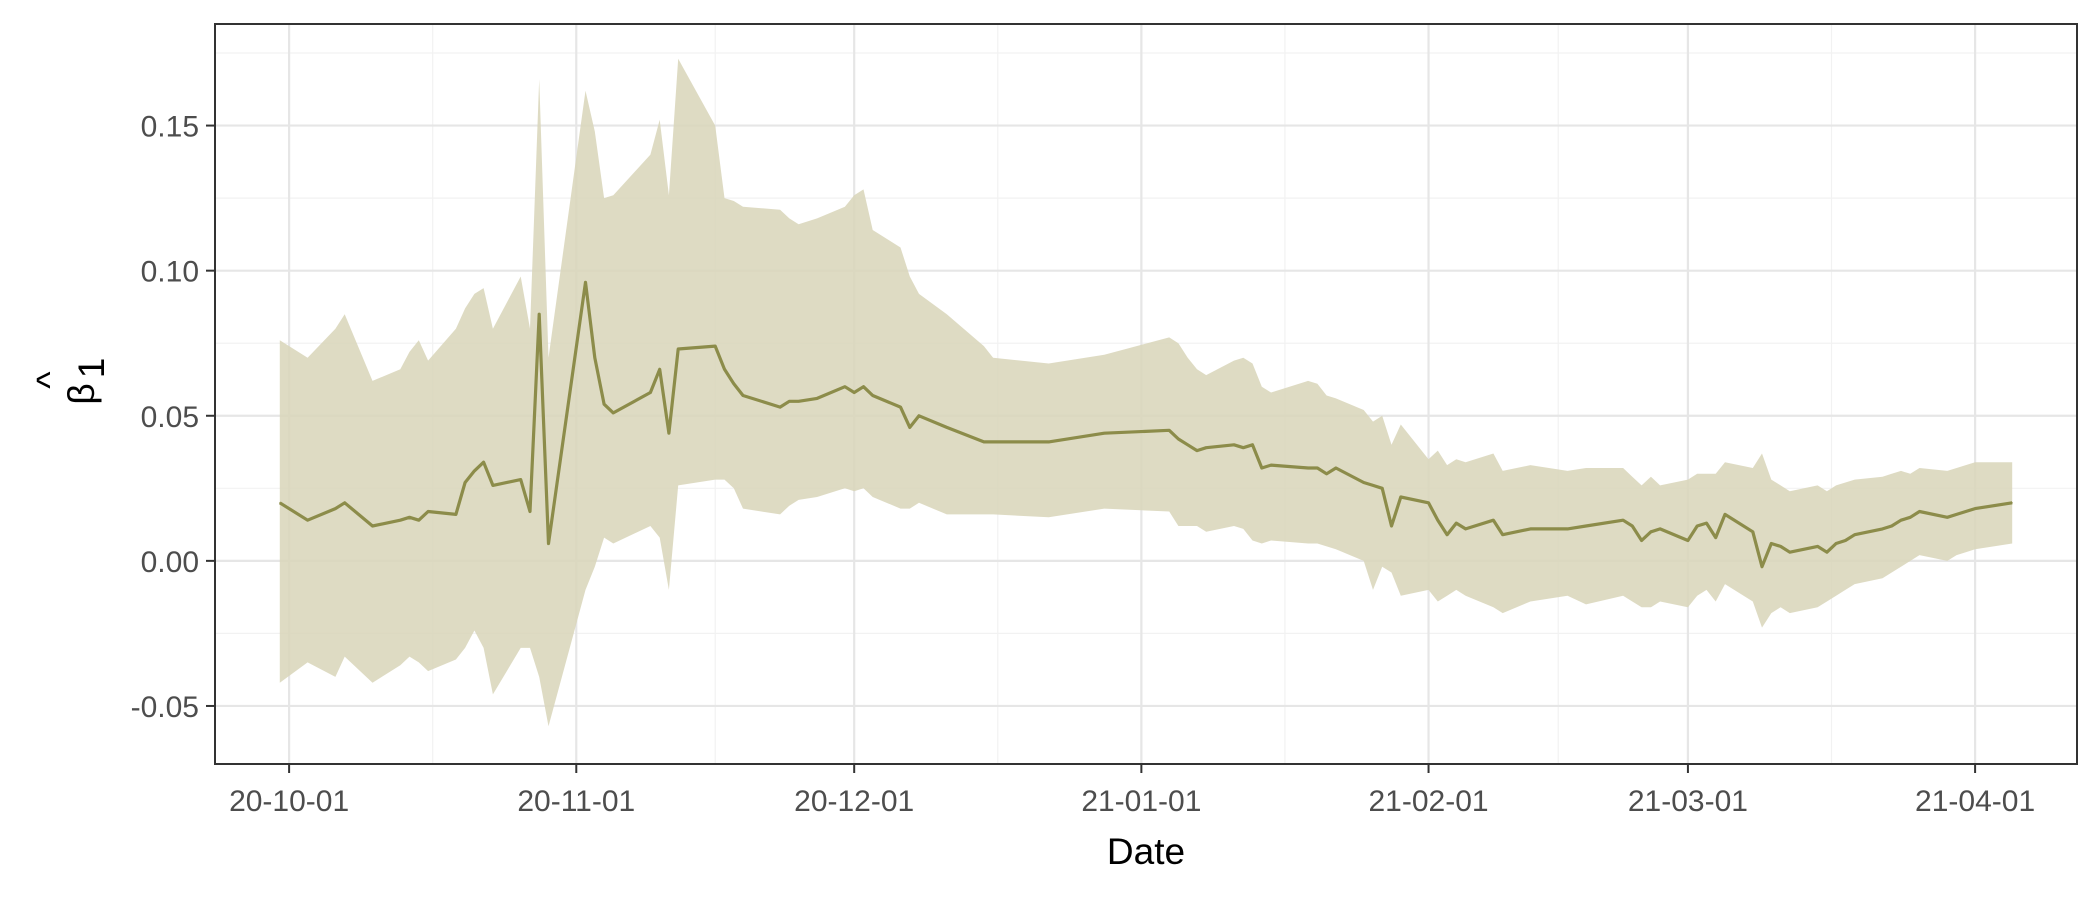  What do you see at coordinates (1428, 801) in the screenshot?
I see `x-tick-label: 21-02-01` at bounding box center [1428, 801].